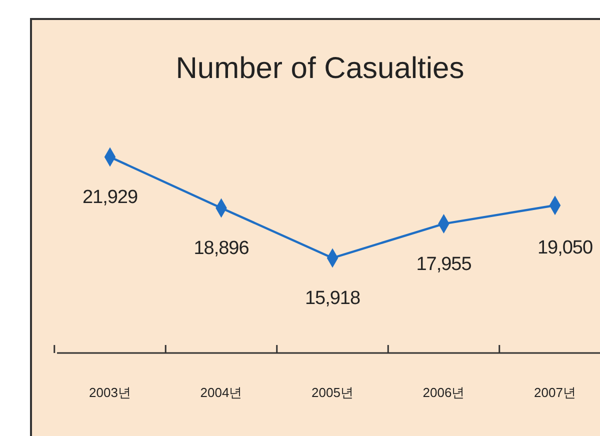 The height and width of the screenshot is (436, 600). What do you see at coordinates (443, 392) in the screenshot?
I see `x-tick-label: 2006년` at bounding box center [443, 392].